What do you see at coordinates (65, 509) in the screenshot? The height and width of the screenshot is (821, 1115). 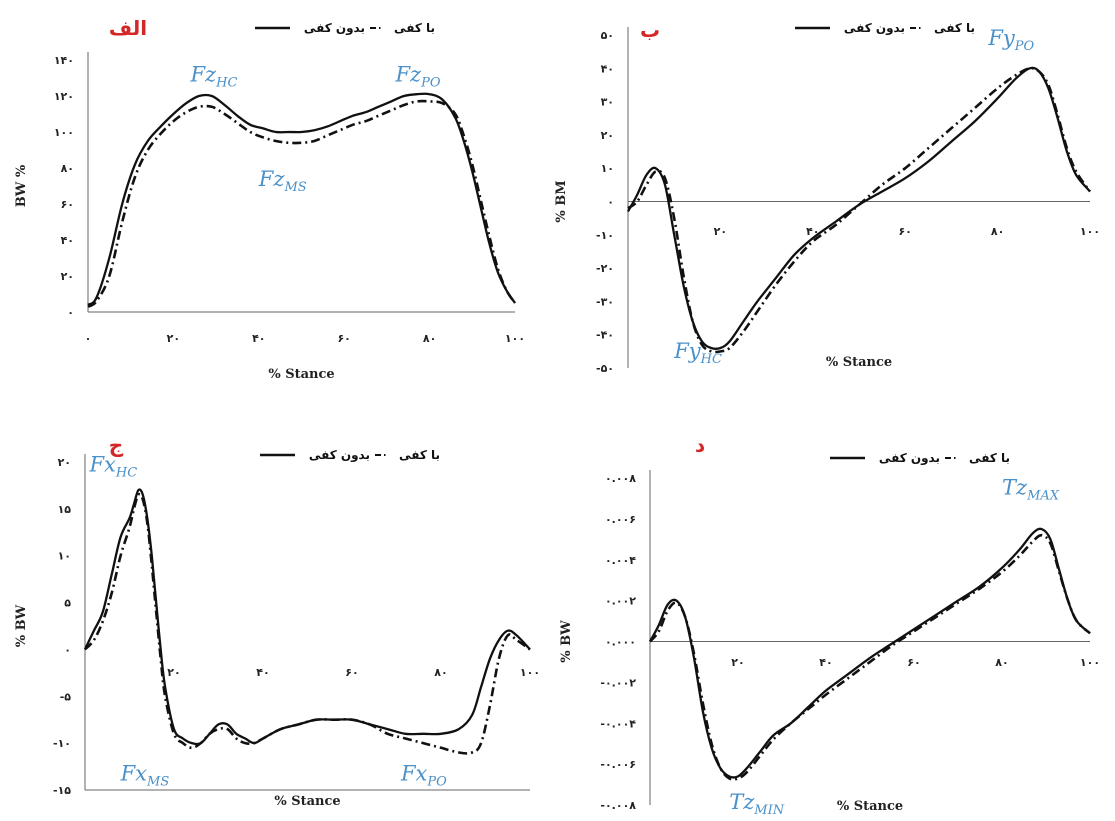 I see `y-tick-label: ۱۵` at bounding box center [65, 509].